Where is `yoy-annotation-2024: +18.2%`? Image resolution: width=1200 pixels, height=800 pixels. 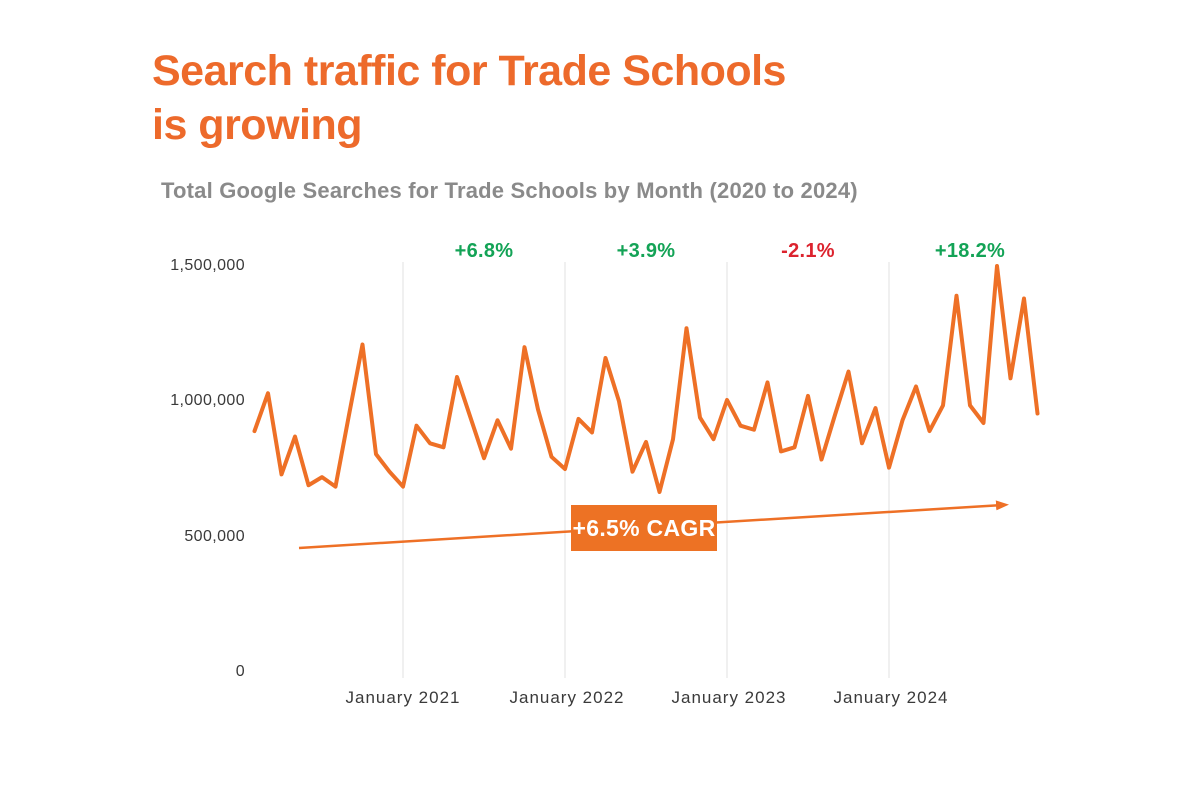 yoy-annotation-2024: +18.2% is located at coordinates (970, 251).